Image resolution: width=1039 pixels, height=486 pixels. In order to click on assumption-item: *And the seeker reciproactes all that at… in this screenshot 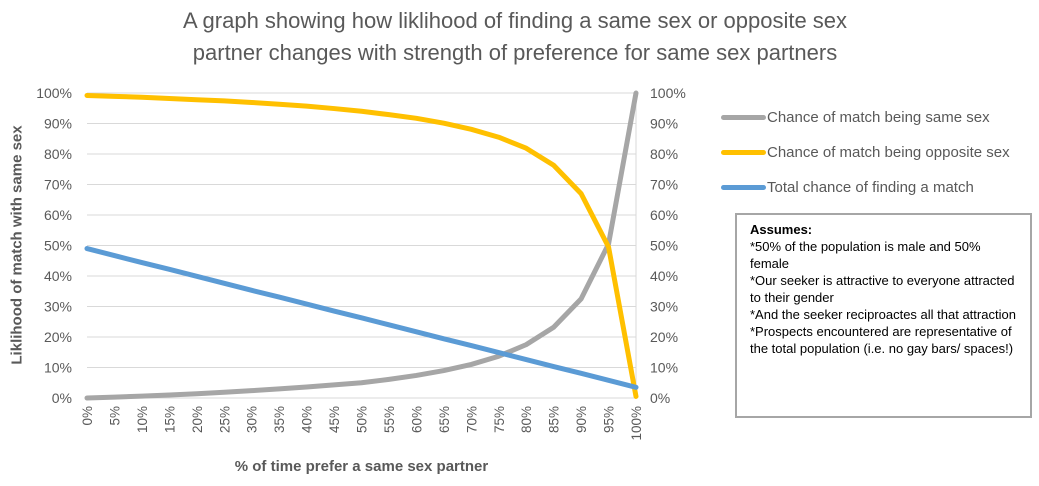, I will do `click(883, 314)`.